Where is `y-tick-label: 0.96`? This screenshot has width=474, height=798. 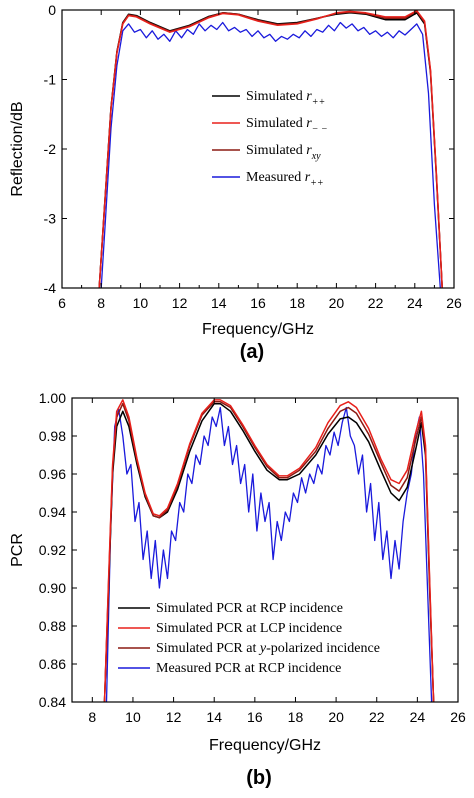
y-tick-label: 0.96 is located at coordinates (52, 474).